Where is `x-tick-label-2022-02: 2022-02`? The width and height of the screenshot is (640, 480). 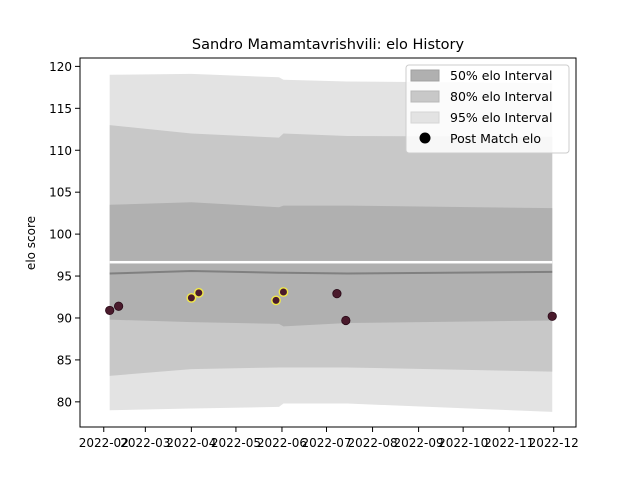
x-tick-label-2022-02: 2022-02 is located at coordinates (104, 443).